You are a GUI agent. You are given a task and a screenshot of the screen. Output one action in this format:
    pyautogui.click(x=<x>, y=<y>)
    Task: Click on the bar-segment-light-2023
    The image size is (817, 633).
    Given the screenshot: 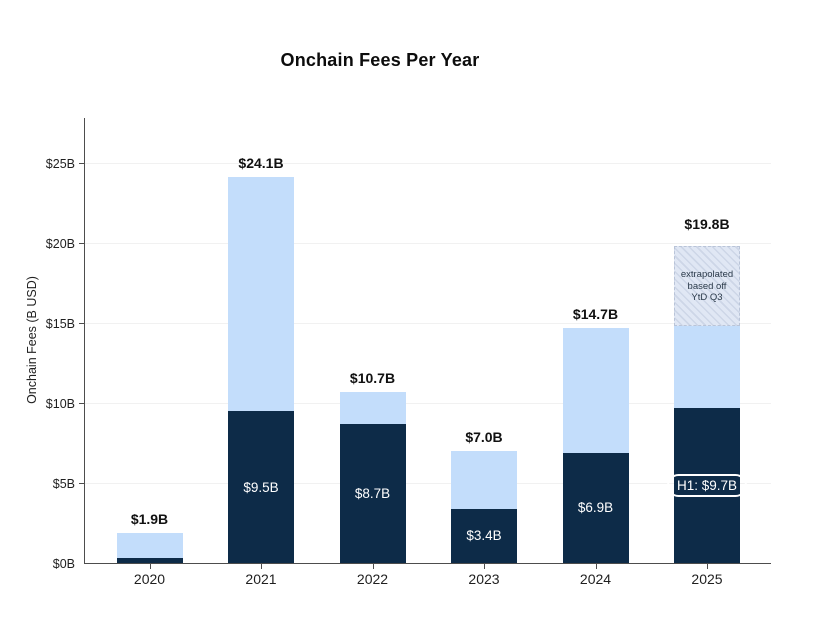 What is the action you would take?
    pyautogui.click(x=484, y=480)
    